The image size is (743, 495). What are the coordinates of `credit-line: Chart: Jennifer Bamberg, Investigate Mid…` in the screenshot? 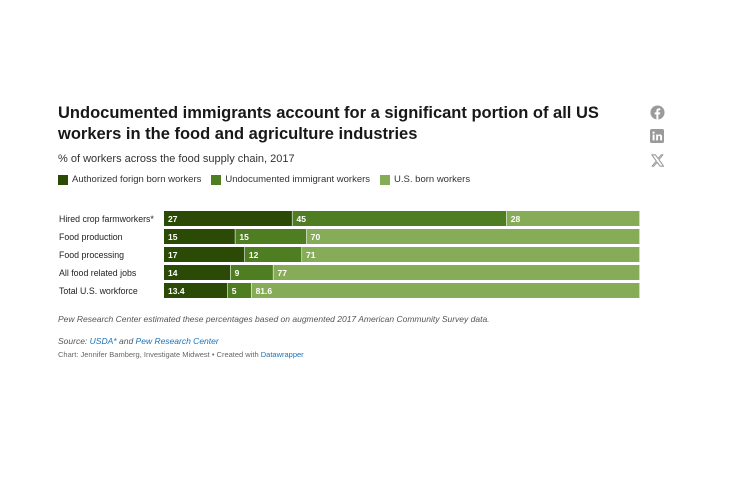 It's located at (358, 354).